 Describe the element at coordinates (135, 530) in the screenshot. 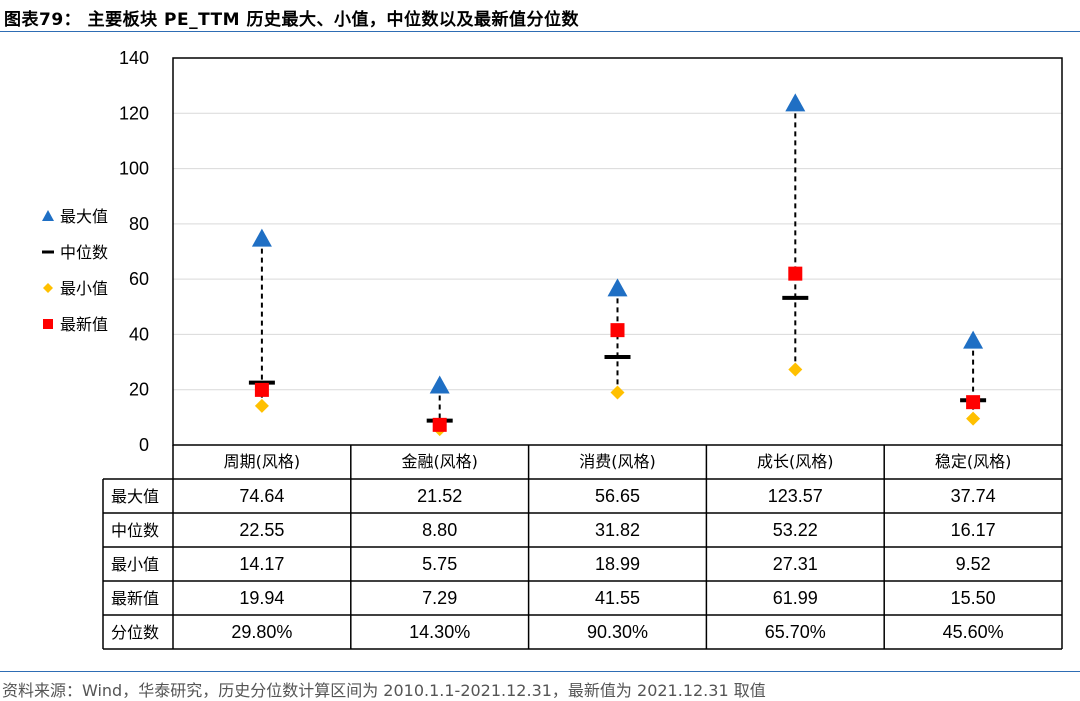

I see `table-row-label: 中位数` at that location.